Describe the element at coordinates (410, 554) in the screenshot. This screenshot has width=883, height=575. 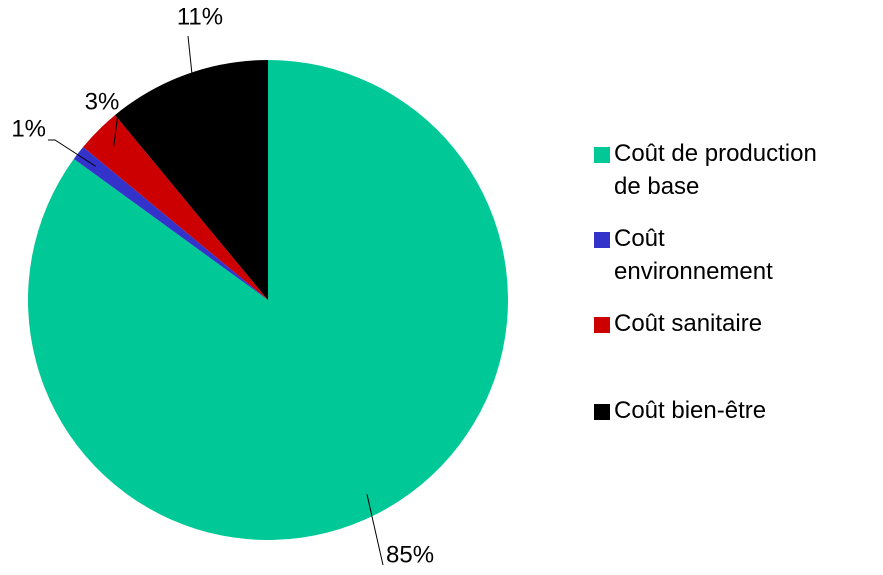
I see `data-label: 85%` at that location.